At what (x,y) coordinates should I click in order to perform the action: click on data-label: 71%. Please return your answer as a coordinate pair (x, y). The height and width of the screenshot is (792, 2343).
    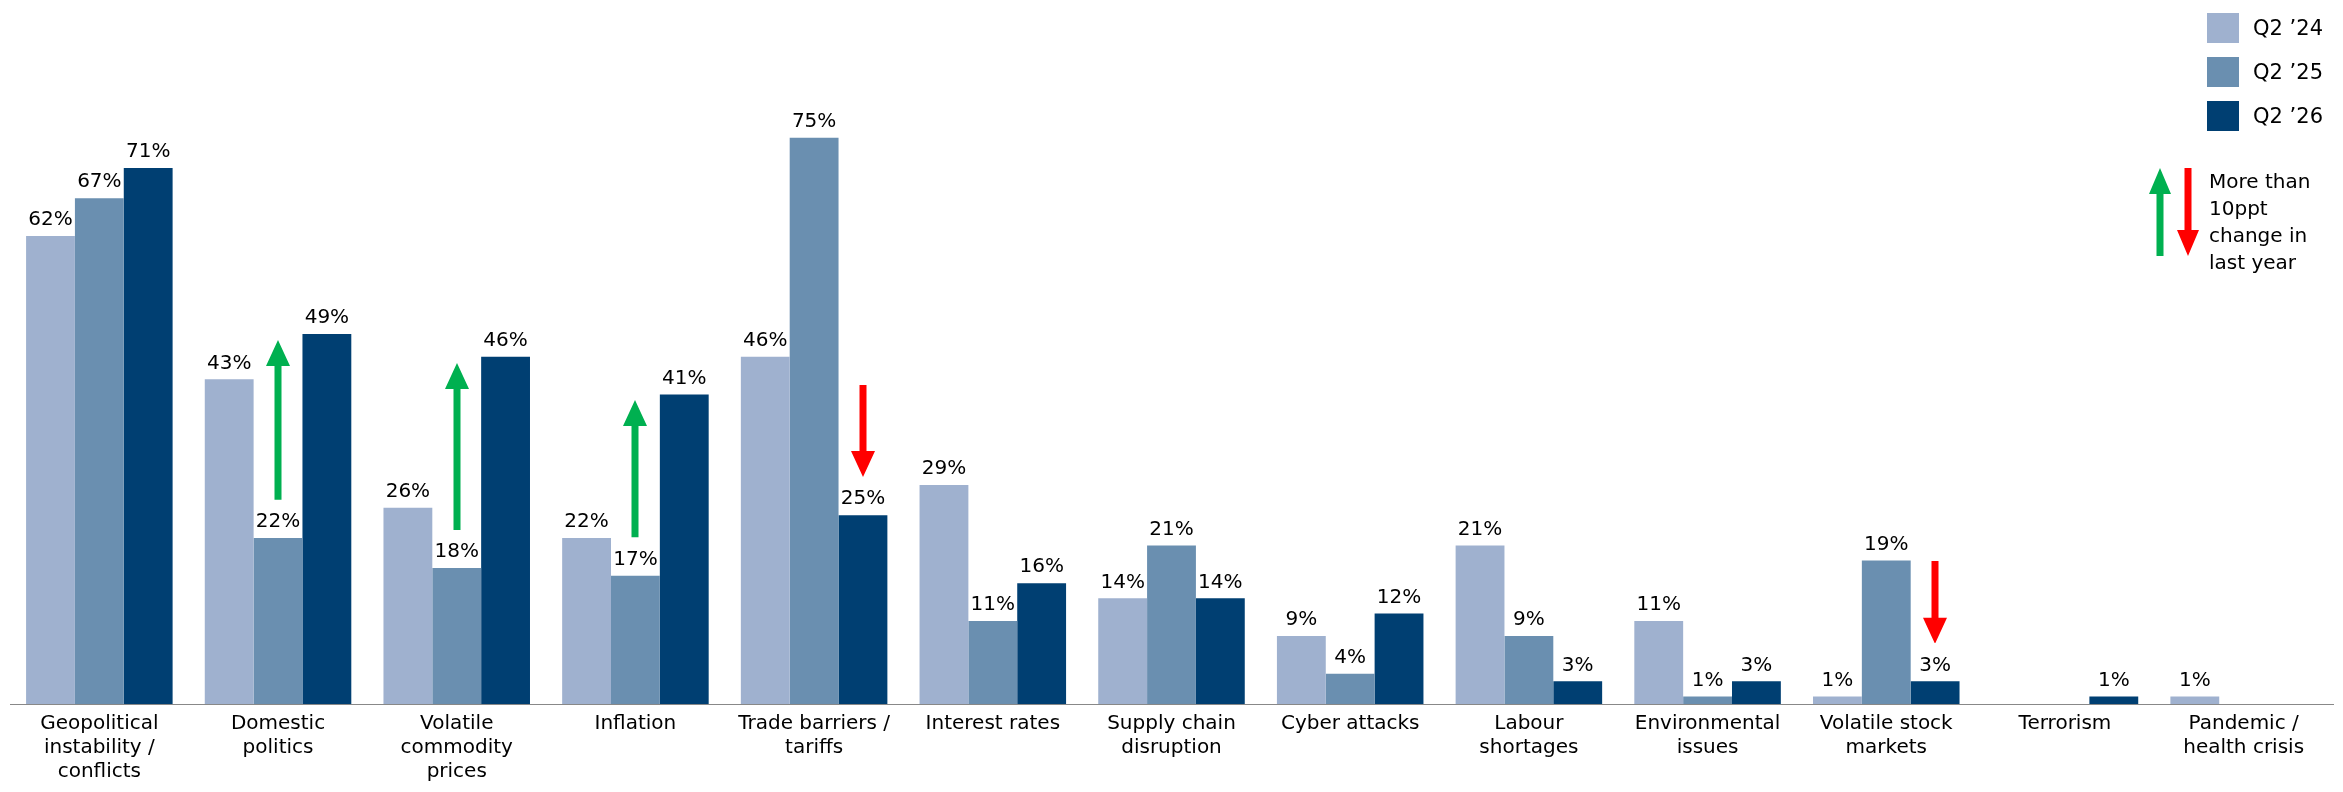
    Looking at the image, I should click on (148, 150).